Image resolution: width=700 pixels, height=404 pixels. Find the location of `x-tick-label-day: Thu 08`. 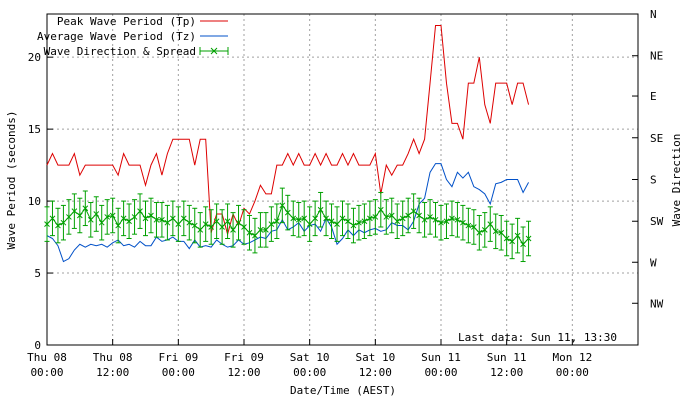

x-tick-label-day: Thu 08 is located at coordinates (113, 357).